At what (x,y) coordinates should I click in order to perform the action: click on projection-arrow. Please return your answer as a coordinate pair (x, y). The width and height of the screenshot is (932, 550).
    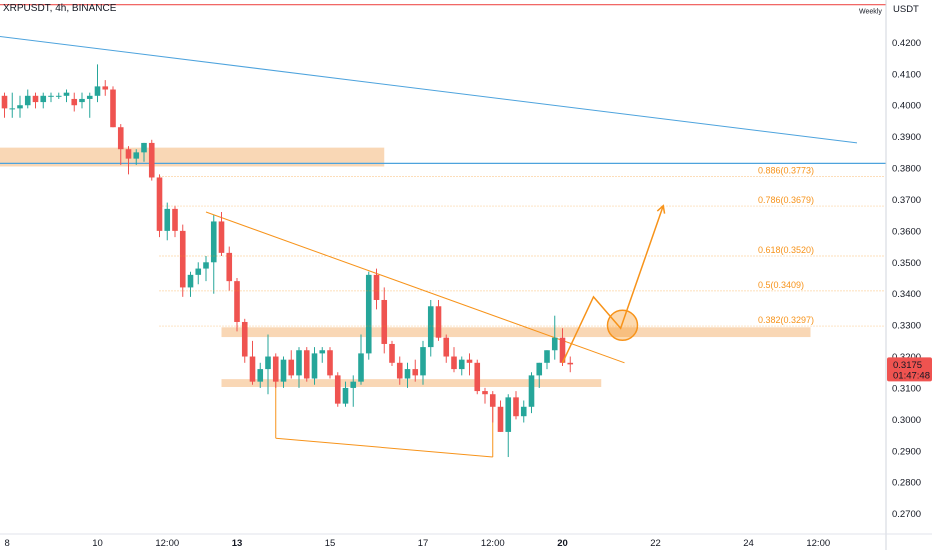
    Looking at the image, I should click on (612, 284).